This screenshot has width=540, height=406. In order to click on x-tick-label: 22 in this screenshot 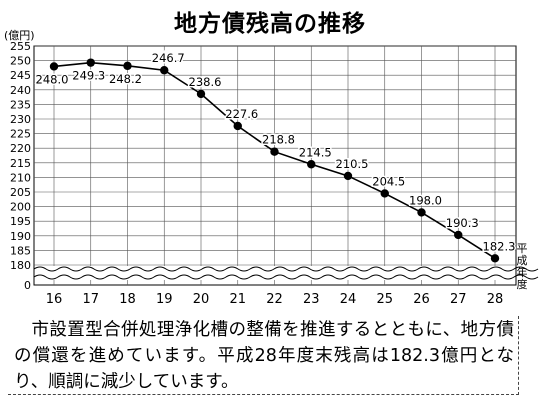, I will do `click(274, 299)`.